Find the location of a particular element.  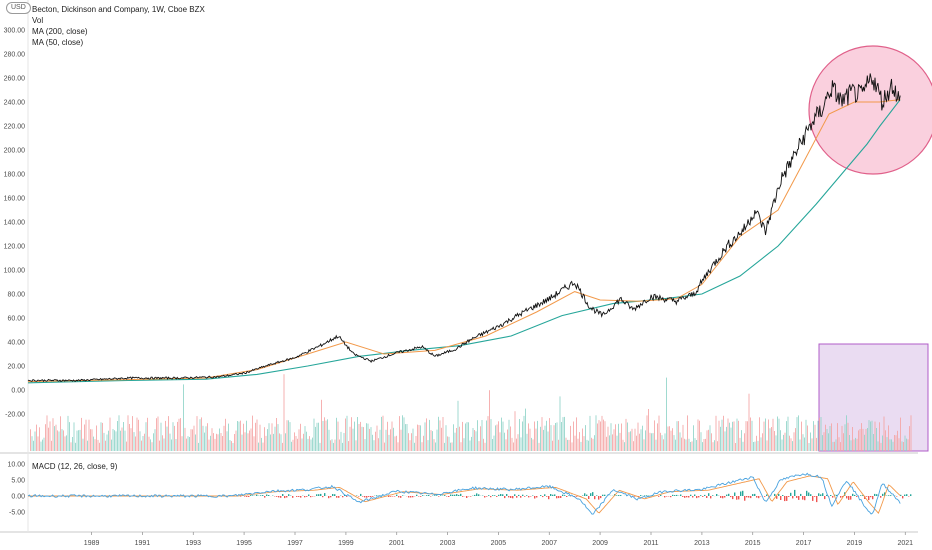

macd-signal-line is located at coordinates (464, 494).